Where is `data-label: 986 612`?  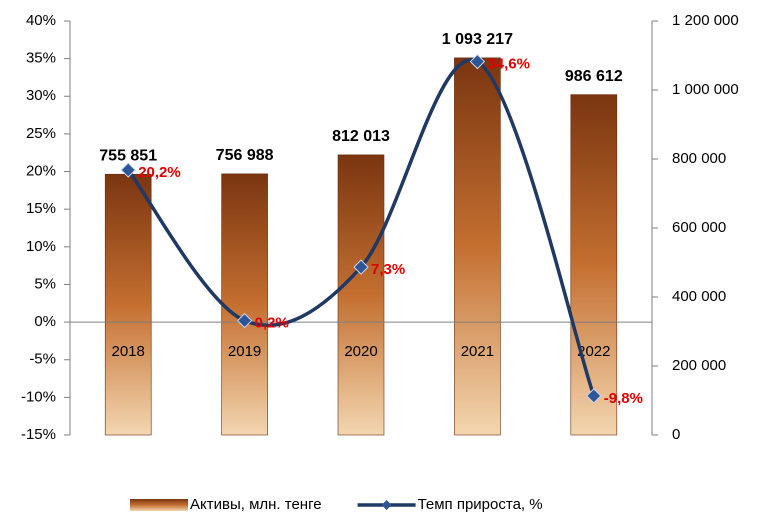
data-label: 986 612 is located at coordinates (594, 76).